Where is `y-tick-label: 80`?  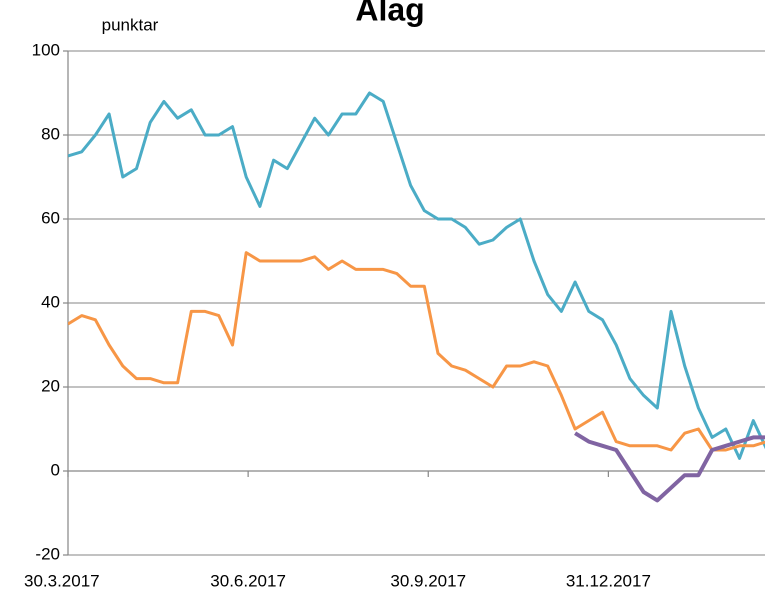
y-tick-label: 80 is located at coordinates (50, 133).